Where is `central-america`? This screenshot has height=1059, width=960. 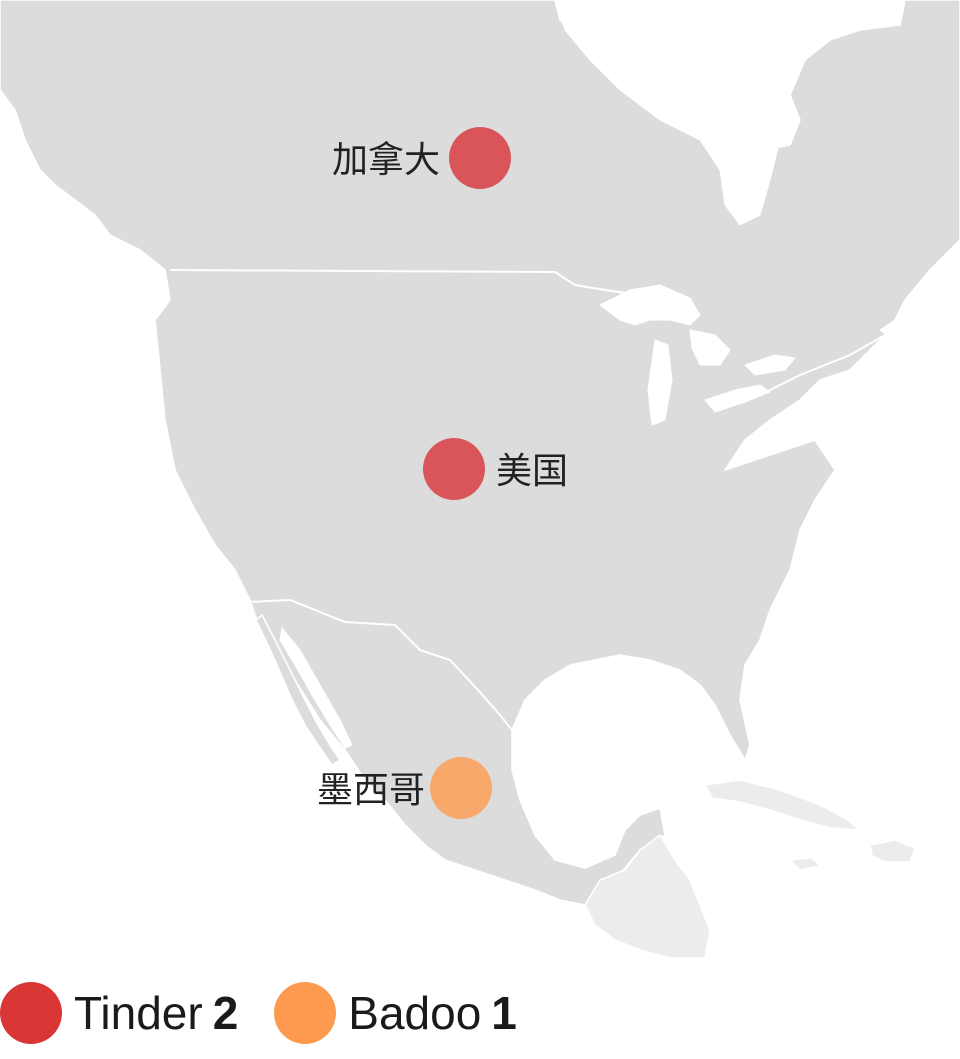
central-america is located at coordinates (647, 896).